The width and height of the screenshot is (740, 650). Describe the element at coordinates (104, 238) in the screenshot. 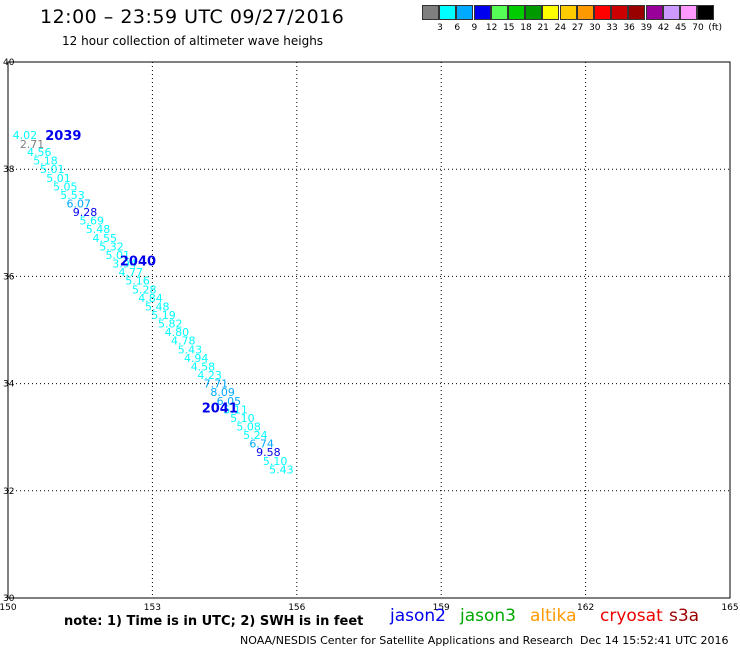

I see `swh-value-label: 4.55` at that location.